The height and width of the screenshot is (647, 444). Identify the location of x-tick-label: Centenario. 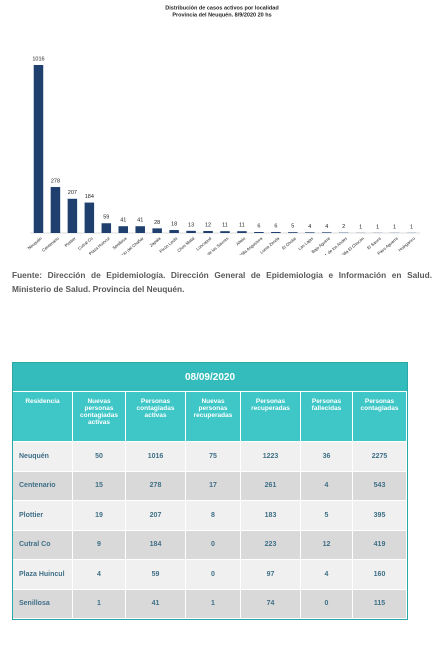
(50, 243).